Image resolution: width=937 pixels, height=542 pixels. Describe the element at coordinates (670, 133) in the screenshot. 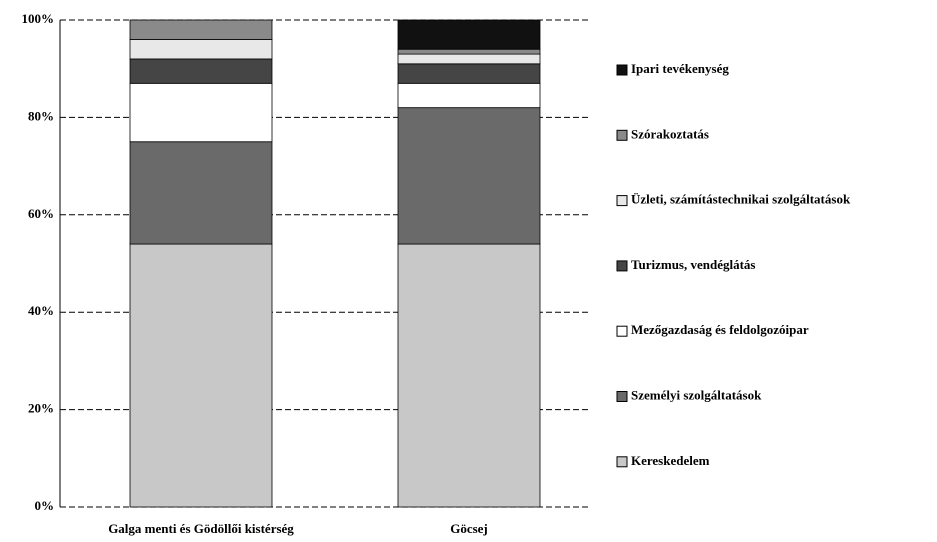

I see `legend-label: Szórakoztatás` at that location.